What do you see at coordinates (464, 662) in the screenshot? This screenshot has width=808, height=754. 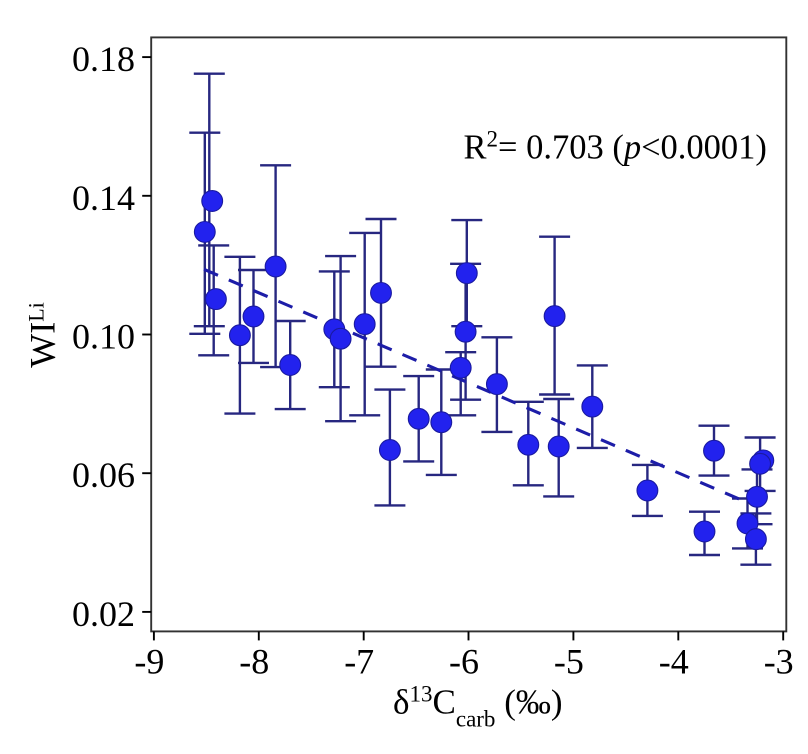 I see `svg-text: -6` at bounding box center [464, 662].